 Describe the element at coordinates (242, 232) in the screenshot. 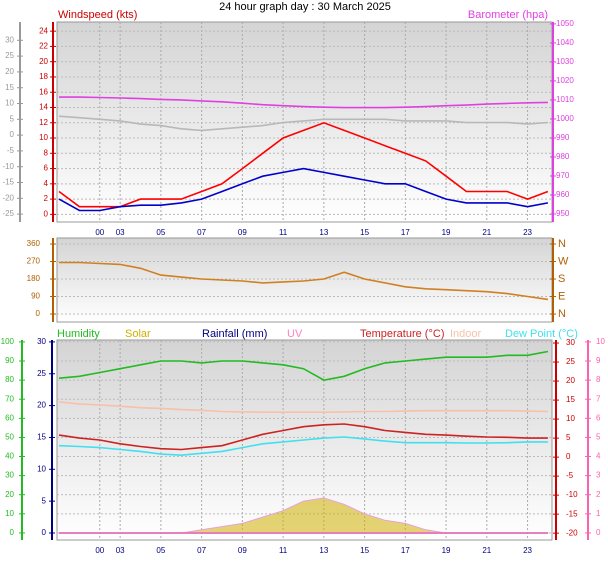

I see `x-tick-label: 09` at that location.